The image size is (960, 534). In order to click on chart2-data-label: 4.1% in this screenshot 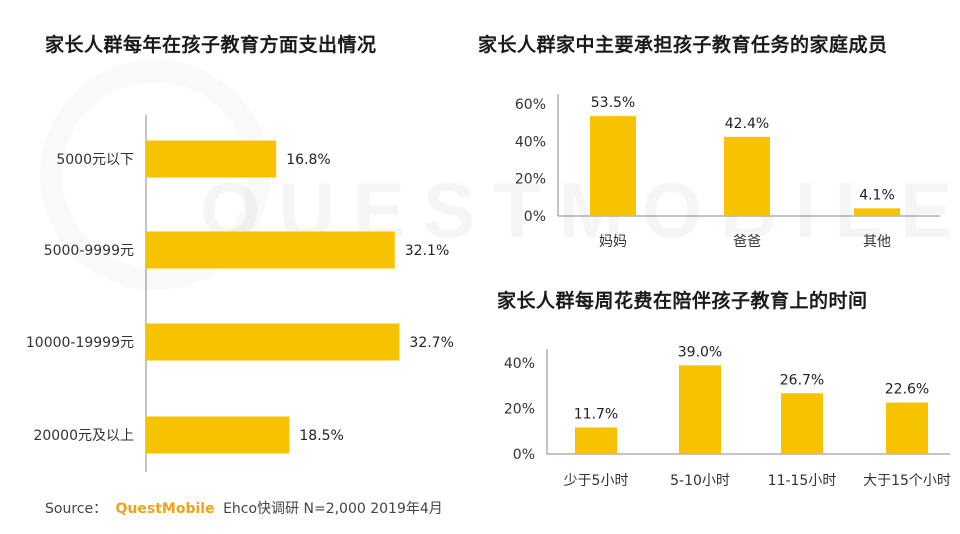, I will do `click(877, 195)`.